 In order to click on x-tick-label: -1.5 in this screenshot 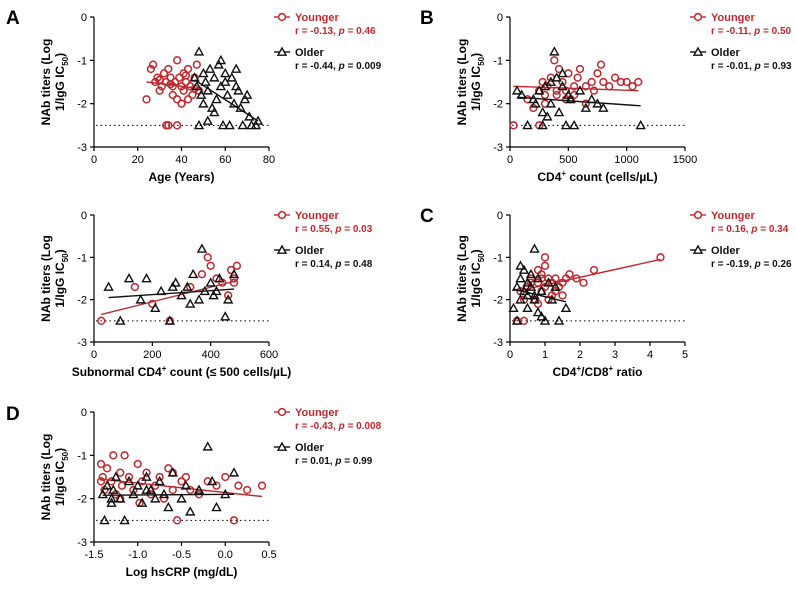, I will do `click(94, 555)`.